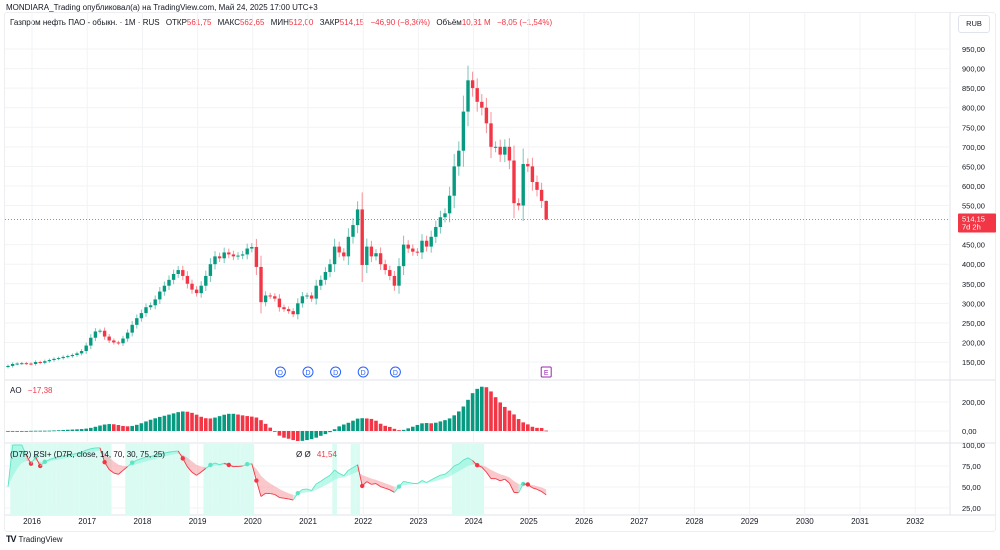 The width and height of the screenshot is (1000, 550). Describe the element at coordinates (34, 539) in the screenshot. I see `tradingview-logo: TV TradingView` at that location.